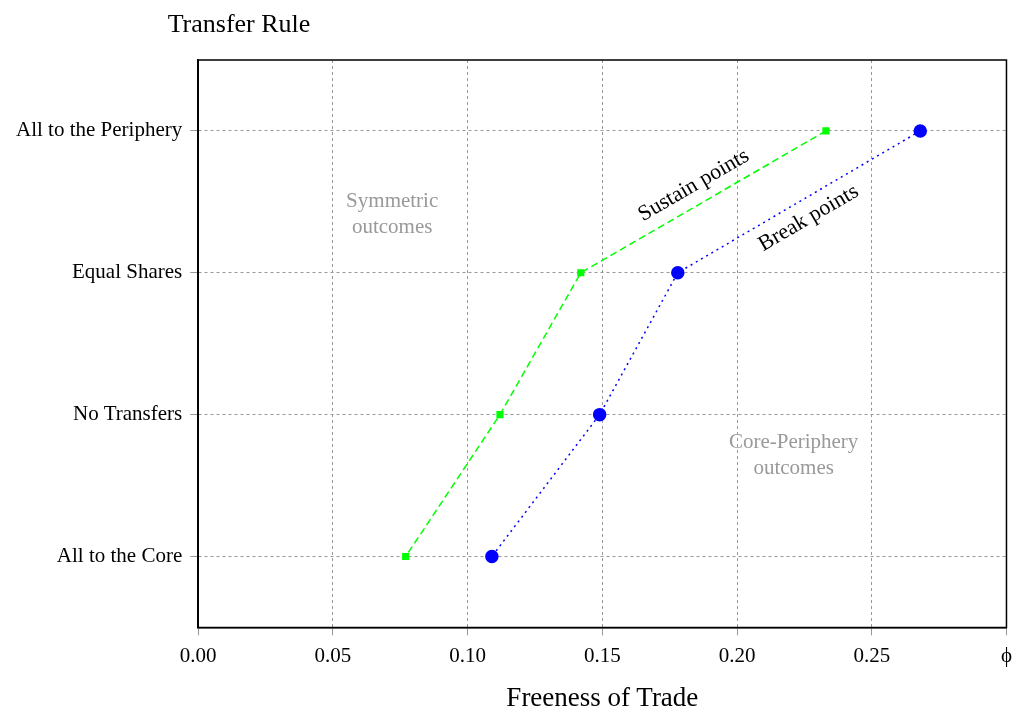 The image size is (1024, 727). I want to click on y-tick-label: All to the Core, so click(119, 554).